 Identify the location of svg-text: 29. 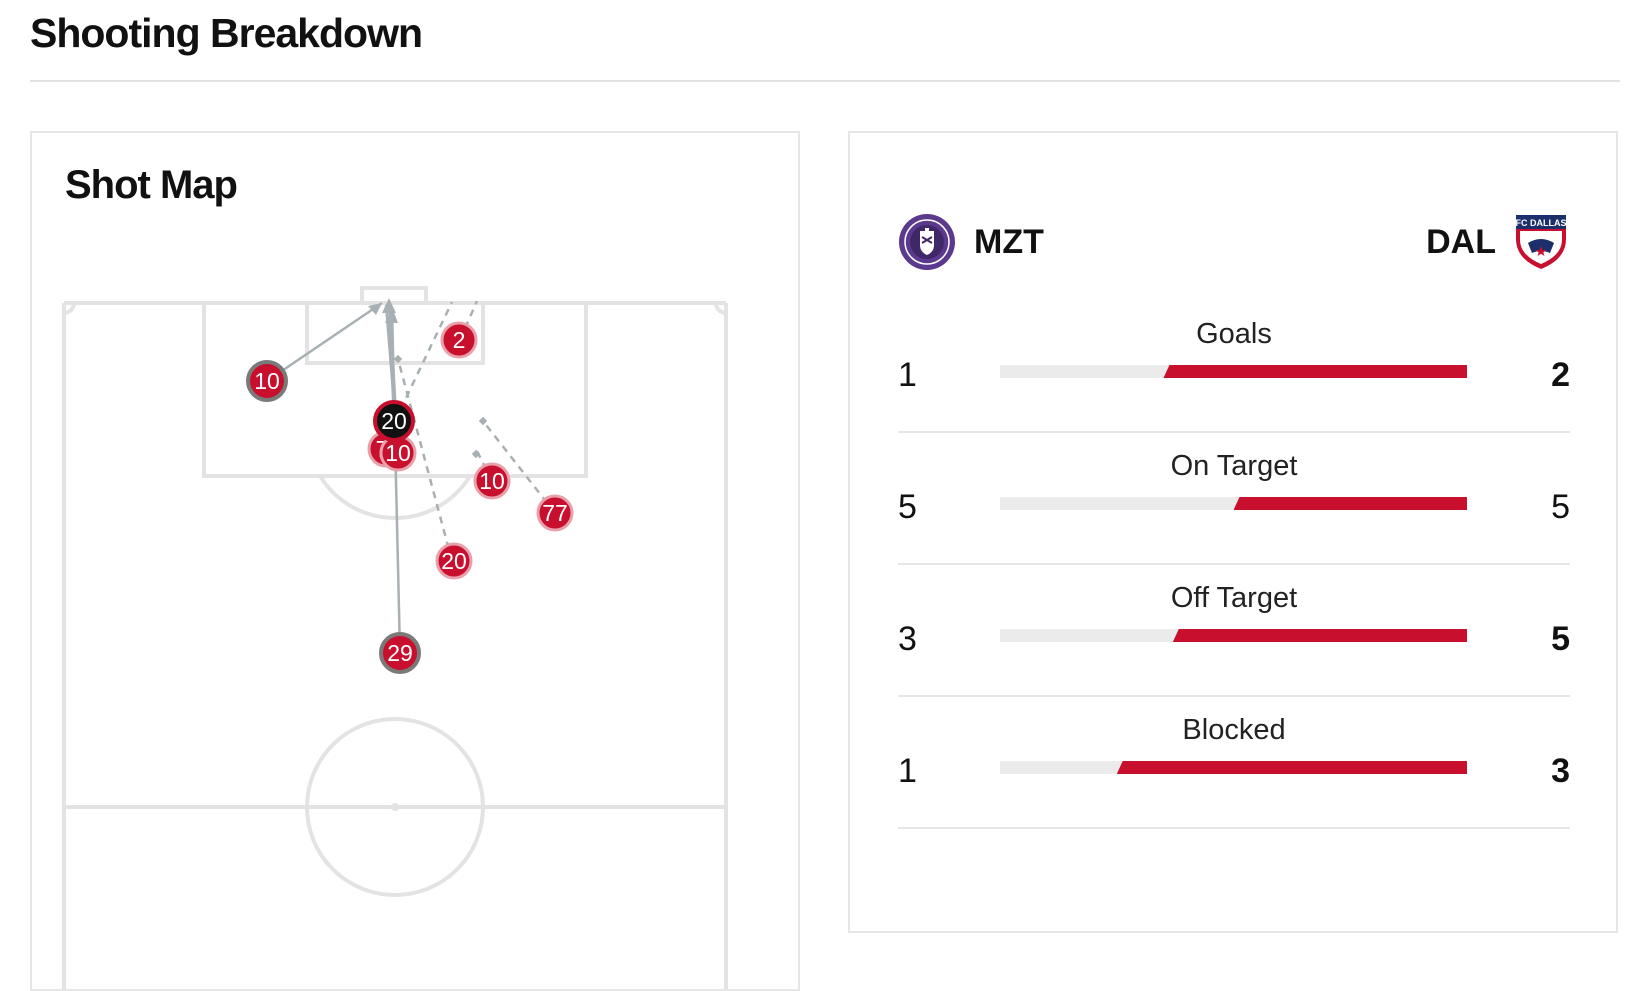
(400, 653).